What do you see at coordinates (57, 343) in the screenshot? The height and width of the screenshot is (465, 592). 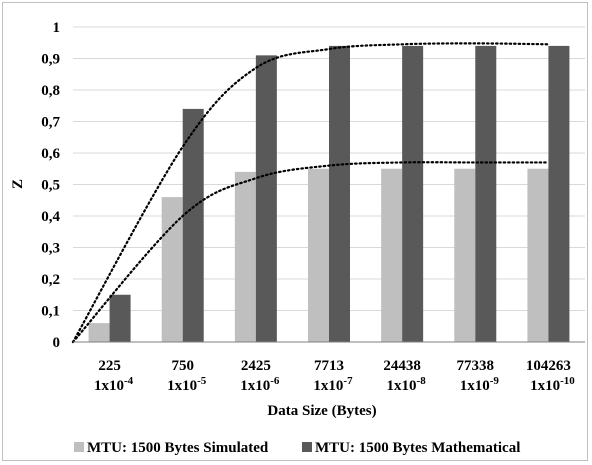 I see `y-tick-label: 0` at bounding box center [57, 343].